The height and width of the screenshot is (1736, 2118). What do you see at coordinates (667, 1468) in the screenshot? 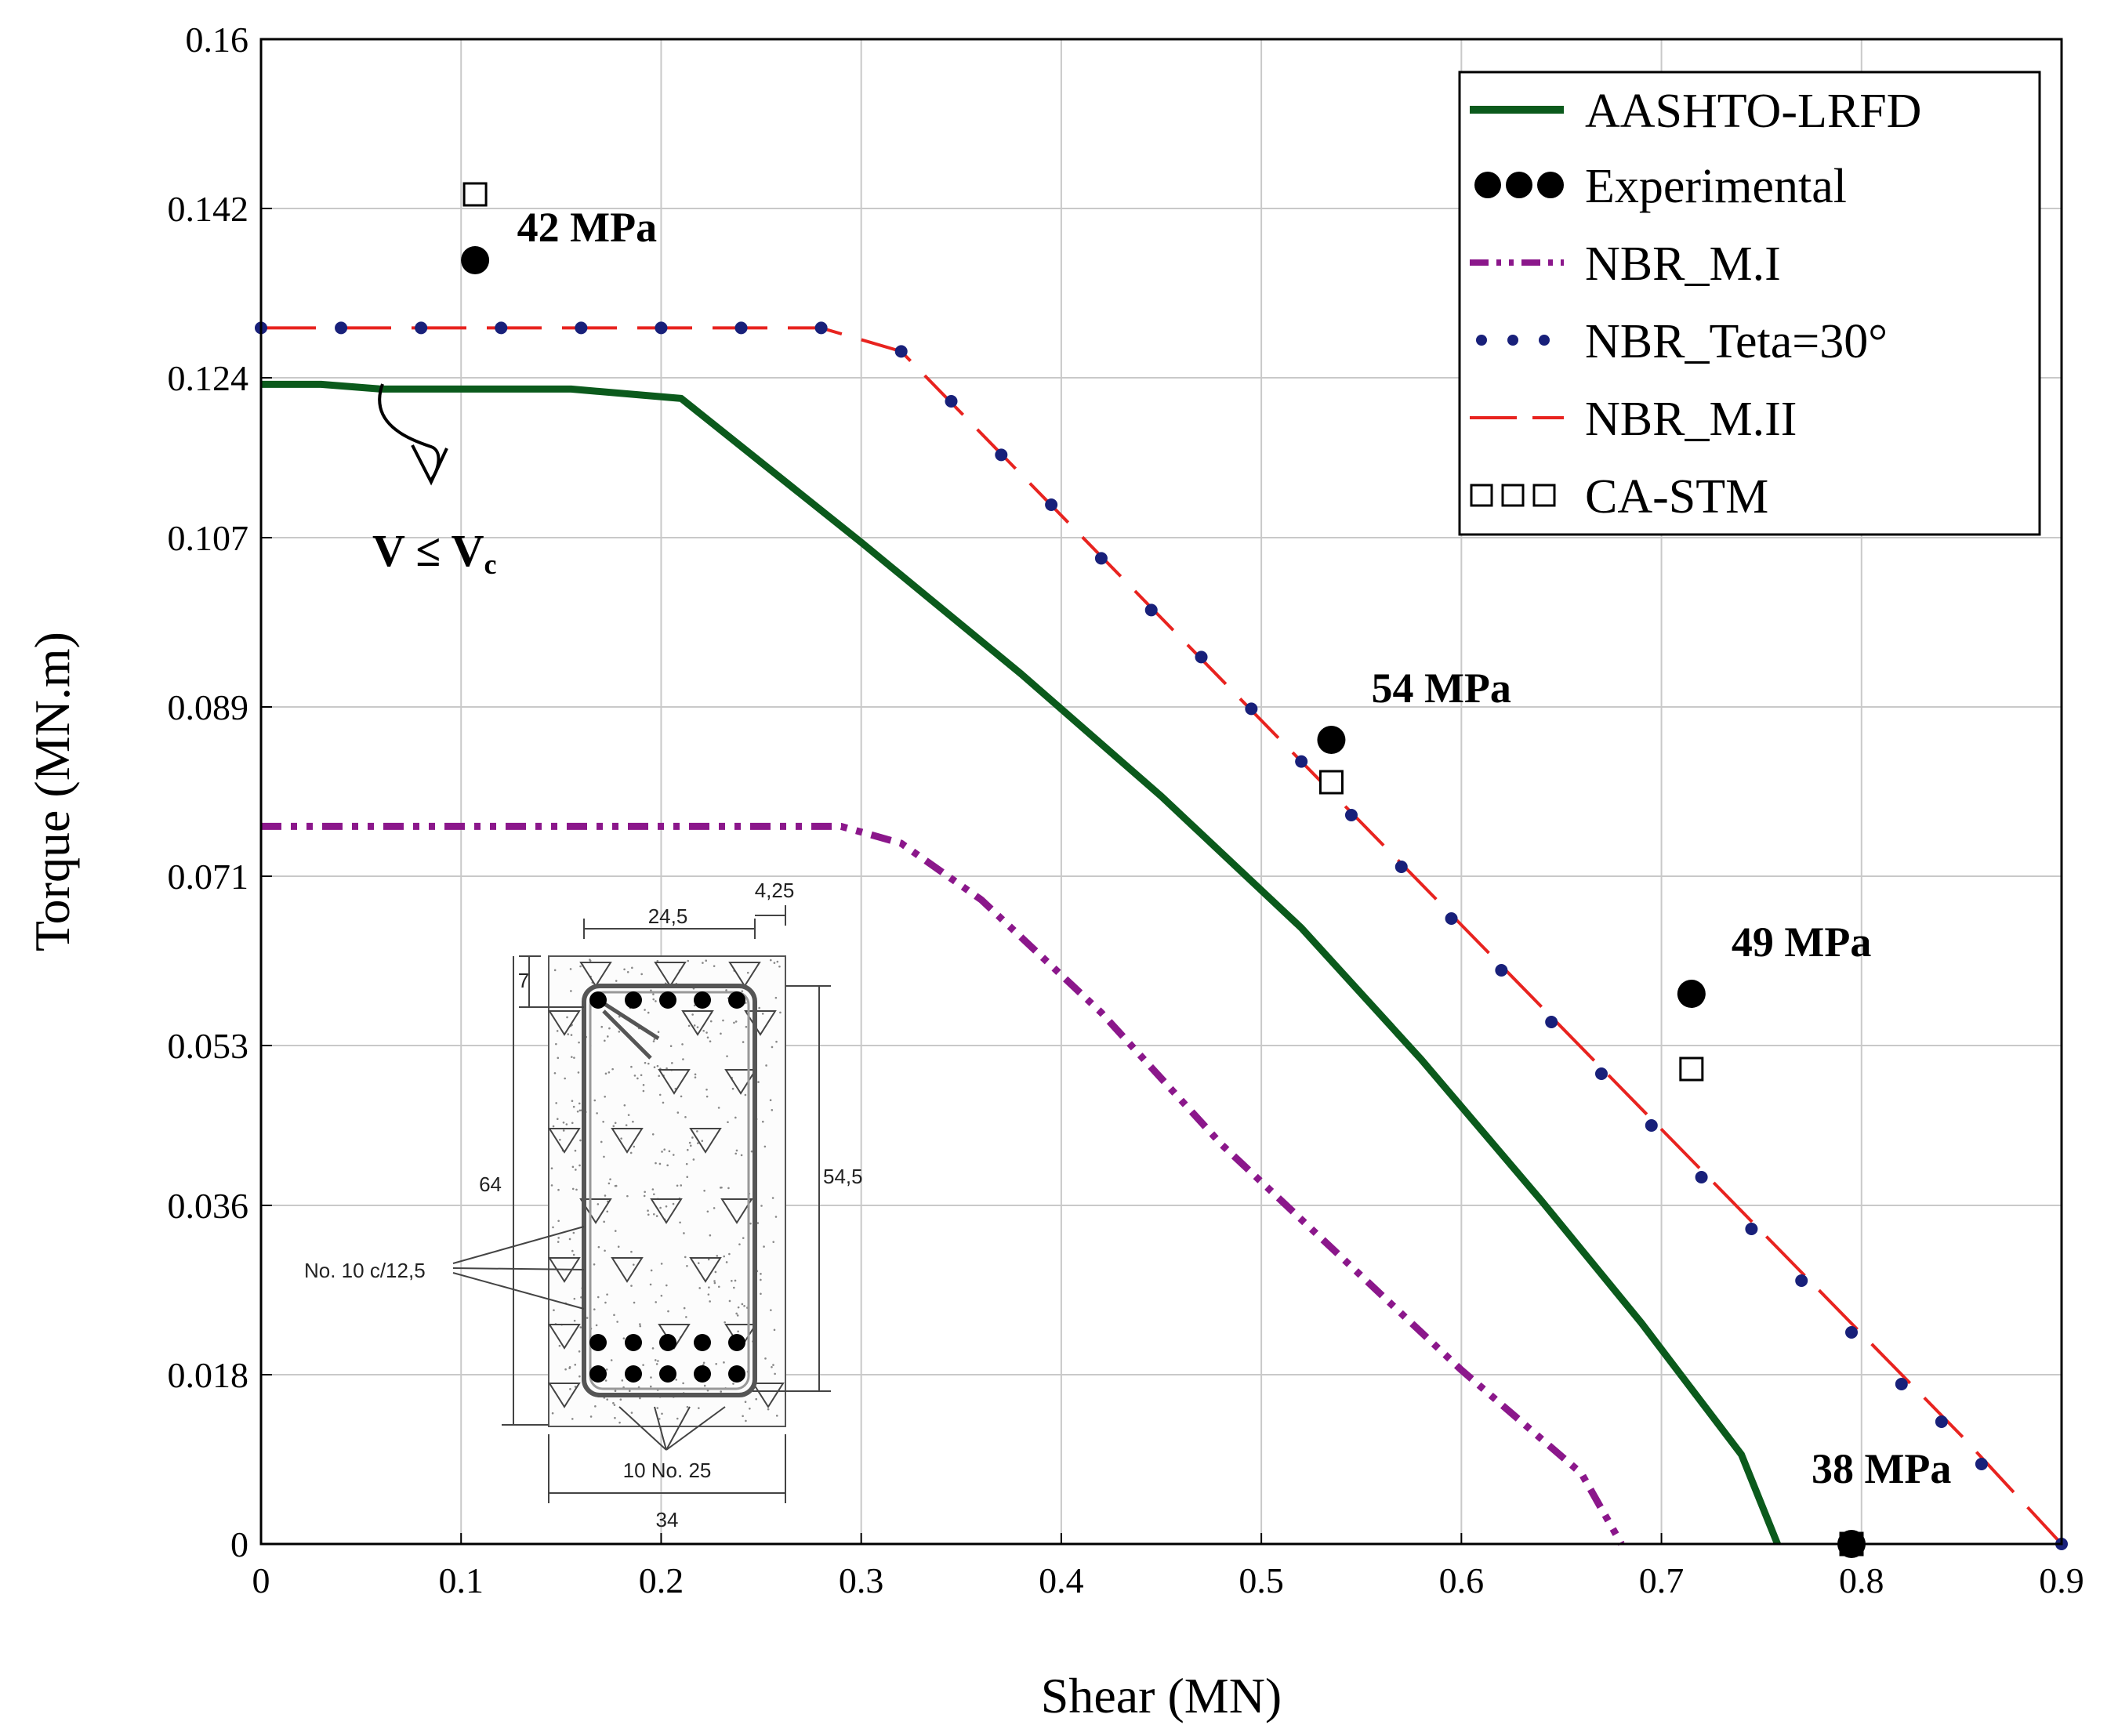
I see `dim-width` at bounding box center [667, 1468].